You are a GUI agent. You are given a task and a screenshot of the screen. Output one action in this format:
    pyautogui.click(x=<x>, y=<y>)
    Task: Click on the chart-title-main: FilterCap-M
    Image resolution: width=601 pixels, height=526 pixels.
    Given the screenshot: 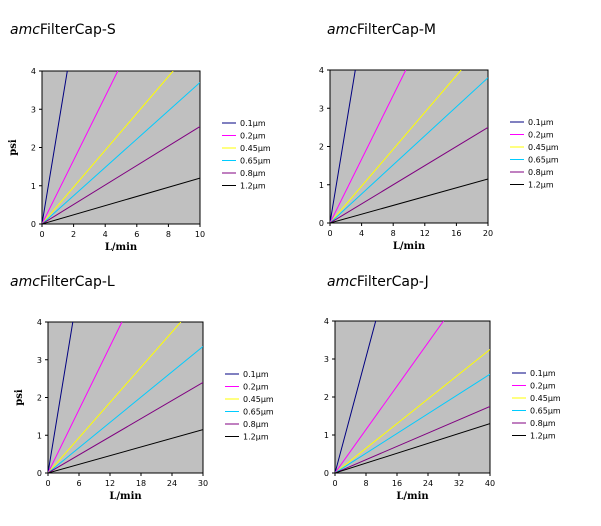 What is the action you would take?
    pyautogui.click(x=396, y=30)
    